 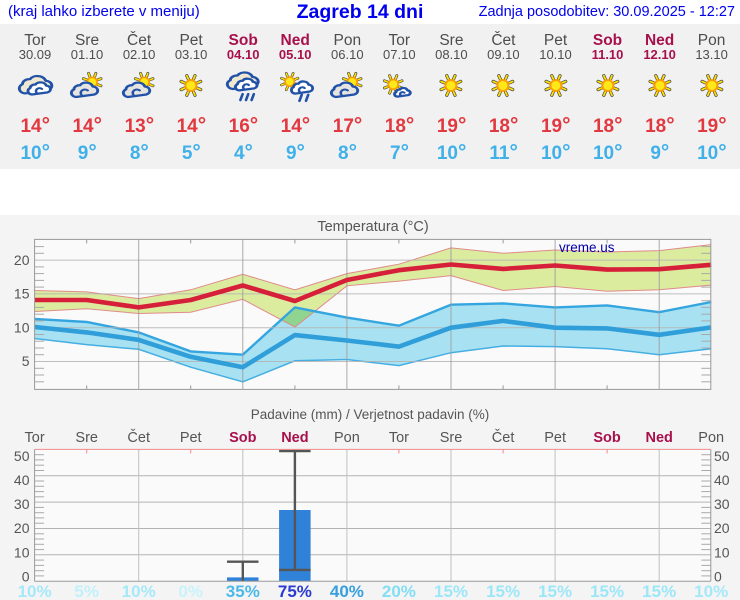 What do you see at coordinates (26, 361) in the screenshot?
I see `svg-text: 5` at bounding box center [26, 361].